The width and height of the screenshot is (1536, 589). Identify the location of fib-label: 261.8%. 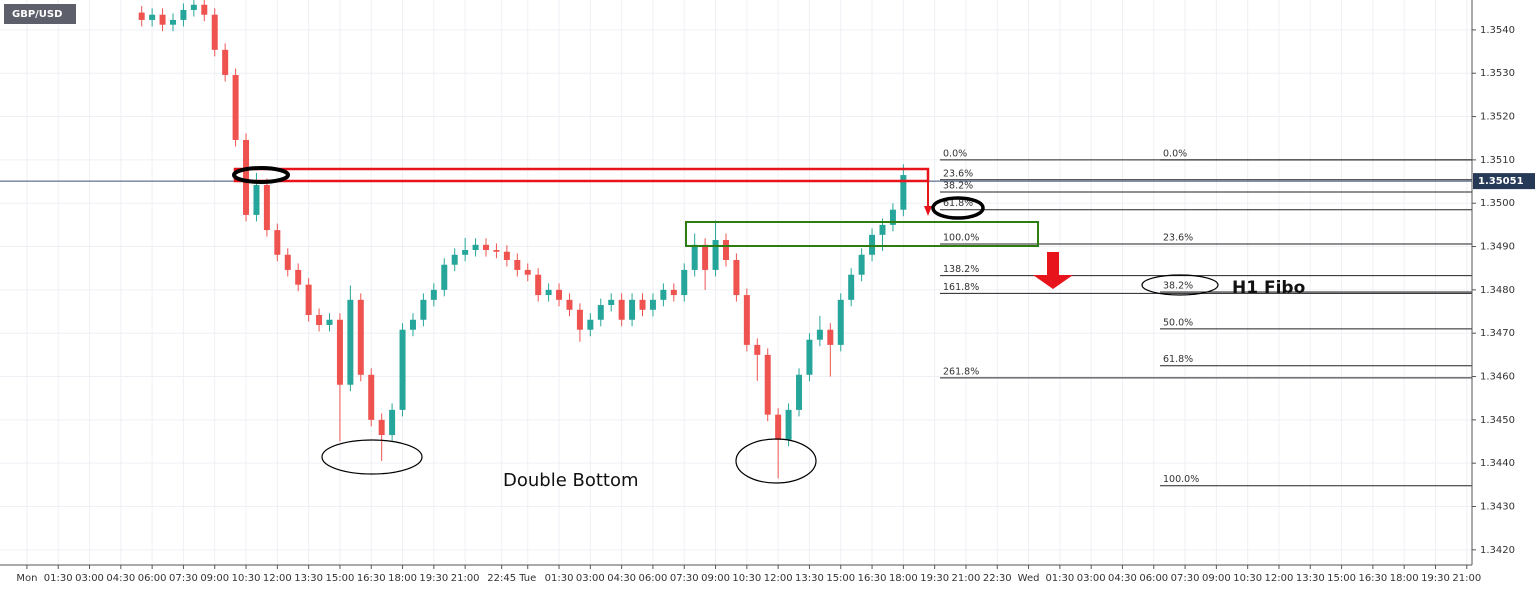
(961, 371).